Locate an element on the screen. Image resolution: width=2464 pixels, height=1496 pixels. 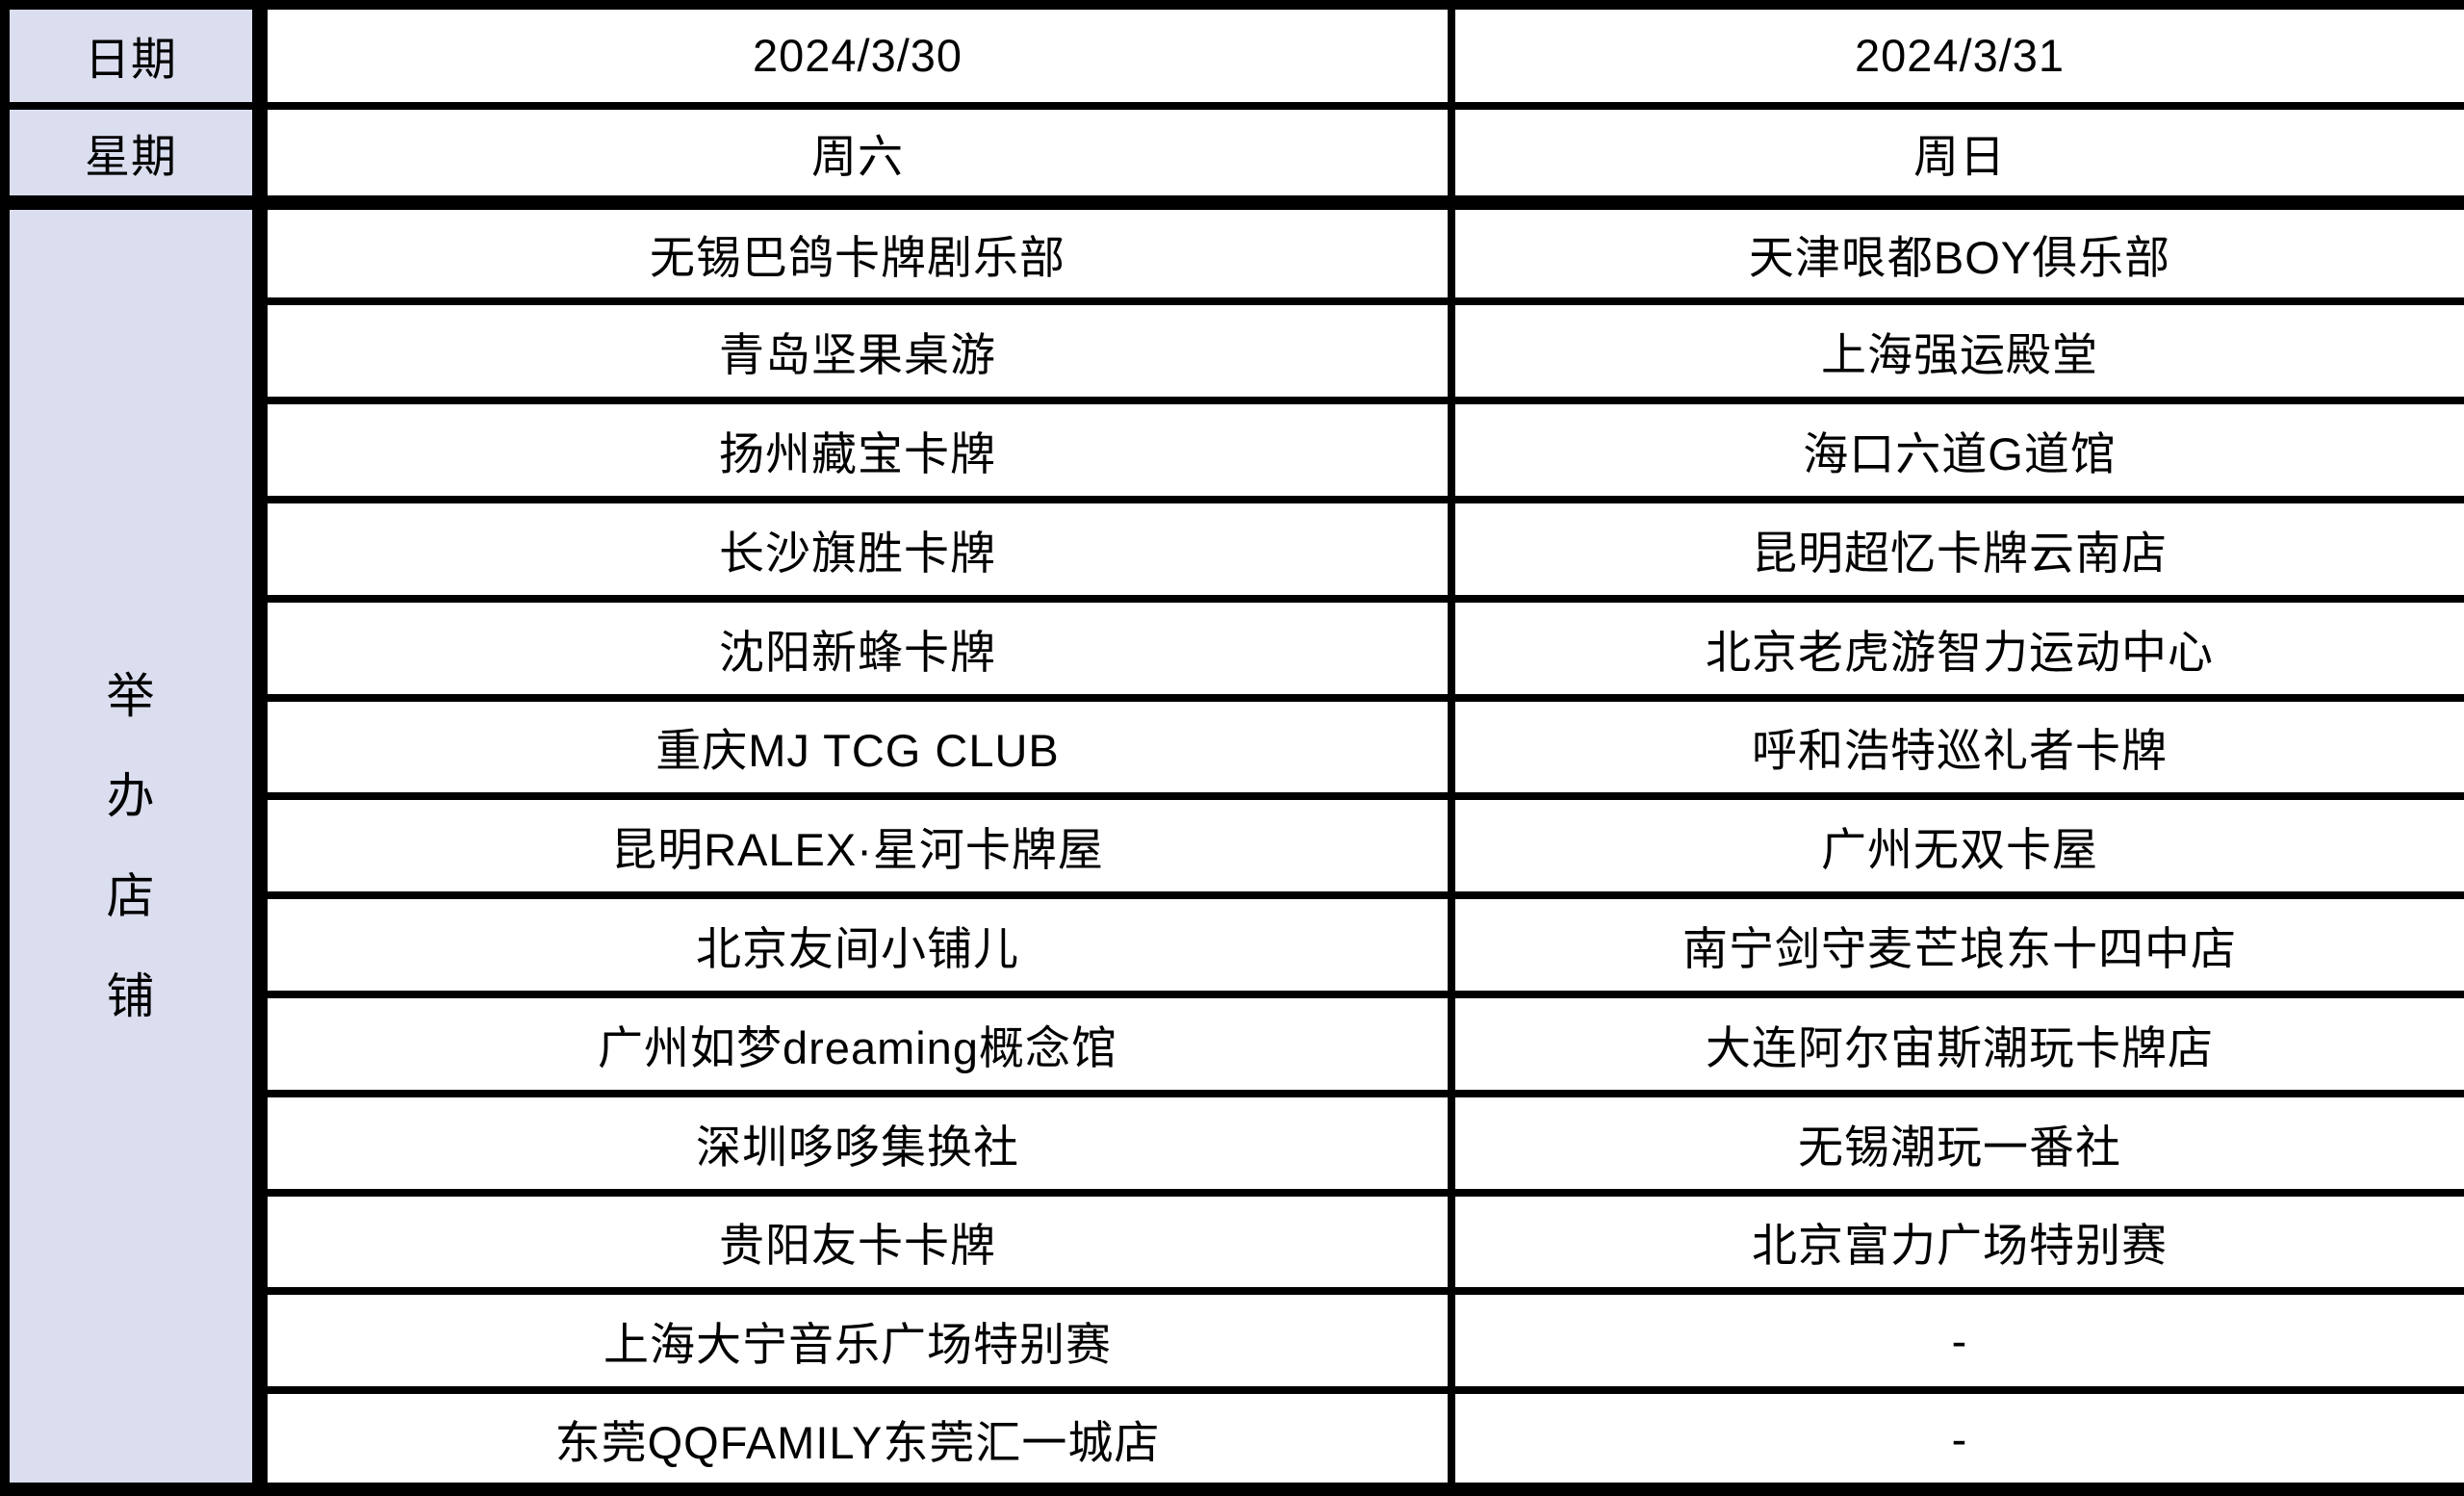
shop-cell-saturday: 长沙旗胜卡牌 is located at coordinates (855, 549).